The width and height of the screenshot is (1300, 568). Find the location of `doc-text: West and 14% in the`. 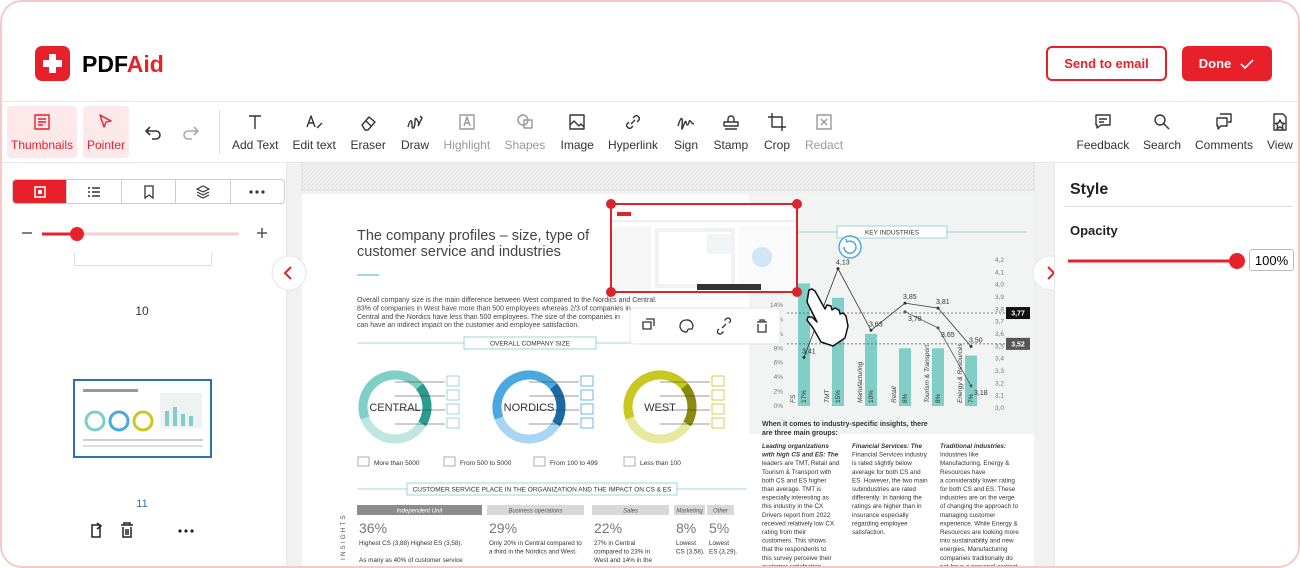

doc-text: West and 14% in the is located at coordinates (623, 560).